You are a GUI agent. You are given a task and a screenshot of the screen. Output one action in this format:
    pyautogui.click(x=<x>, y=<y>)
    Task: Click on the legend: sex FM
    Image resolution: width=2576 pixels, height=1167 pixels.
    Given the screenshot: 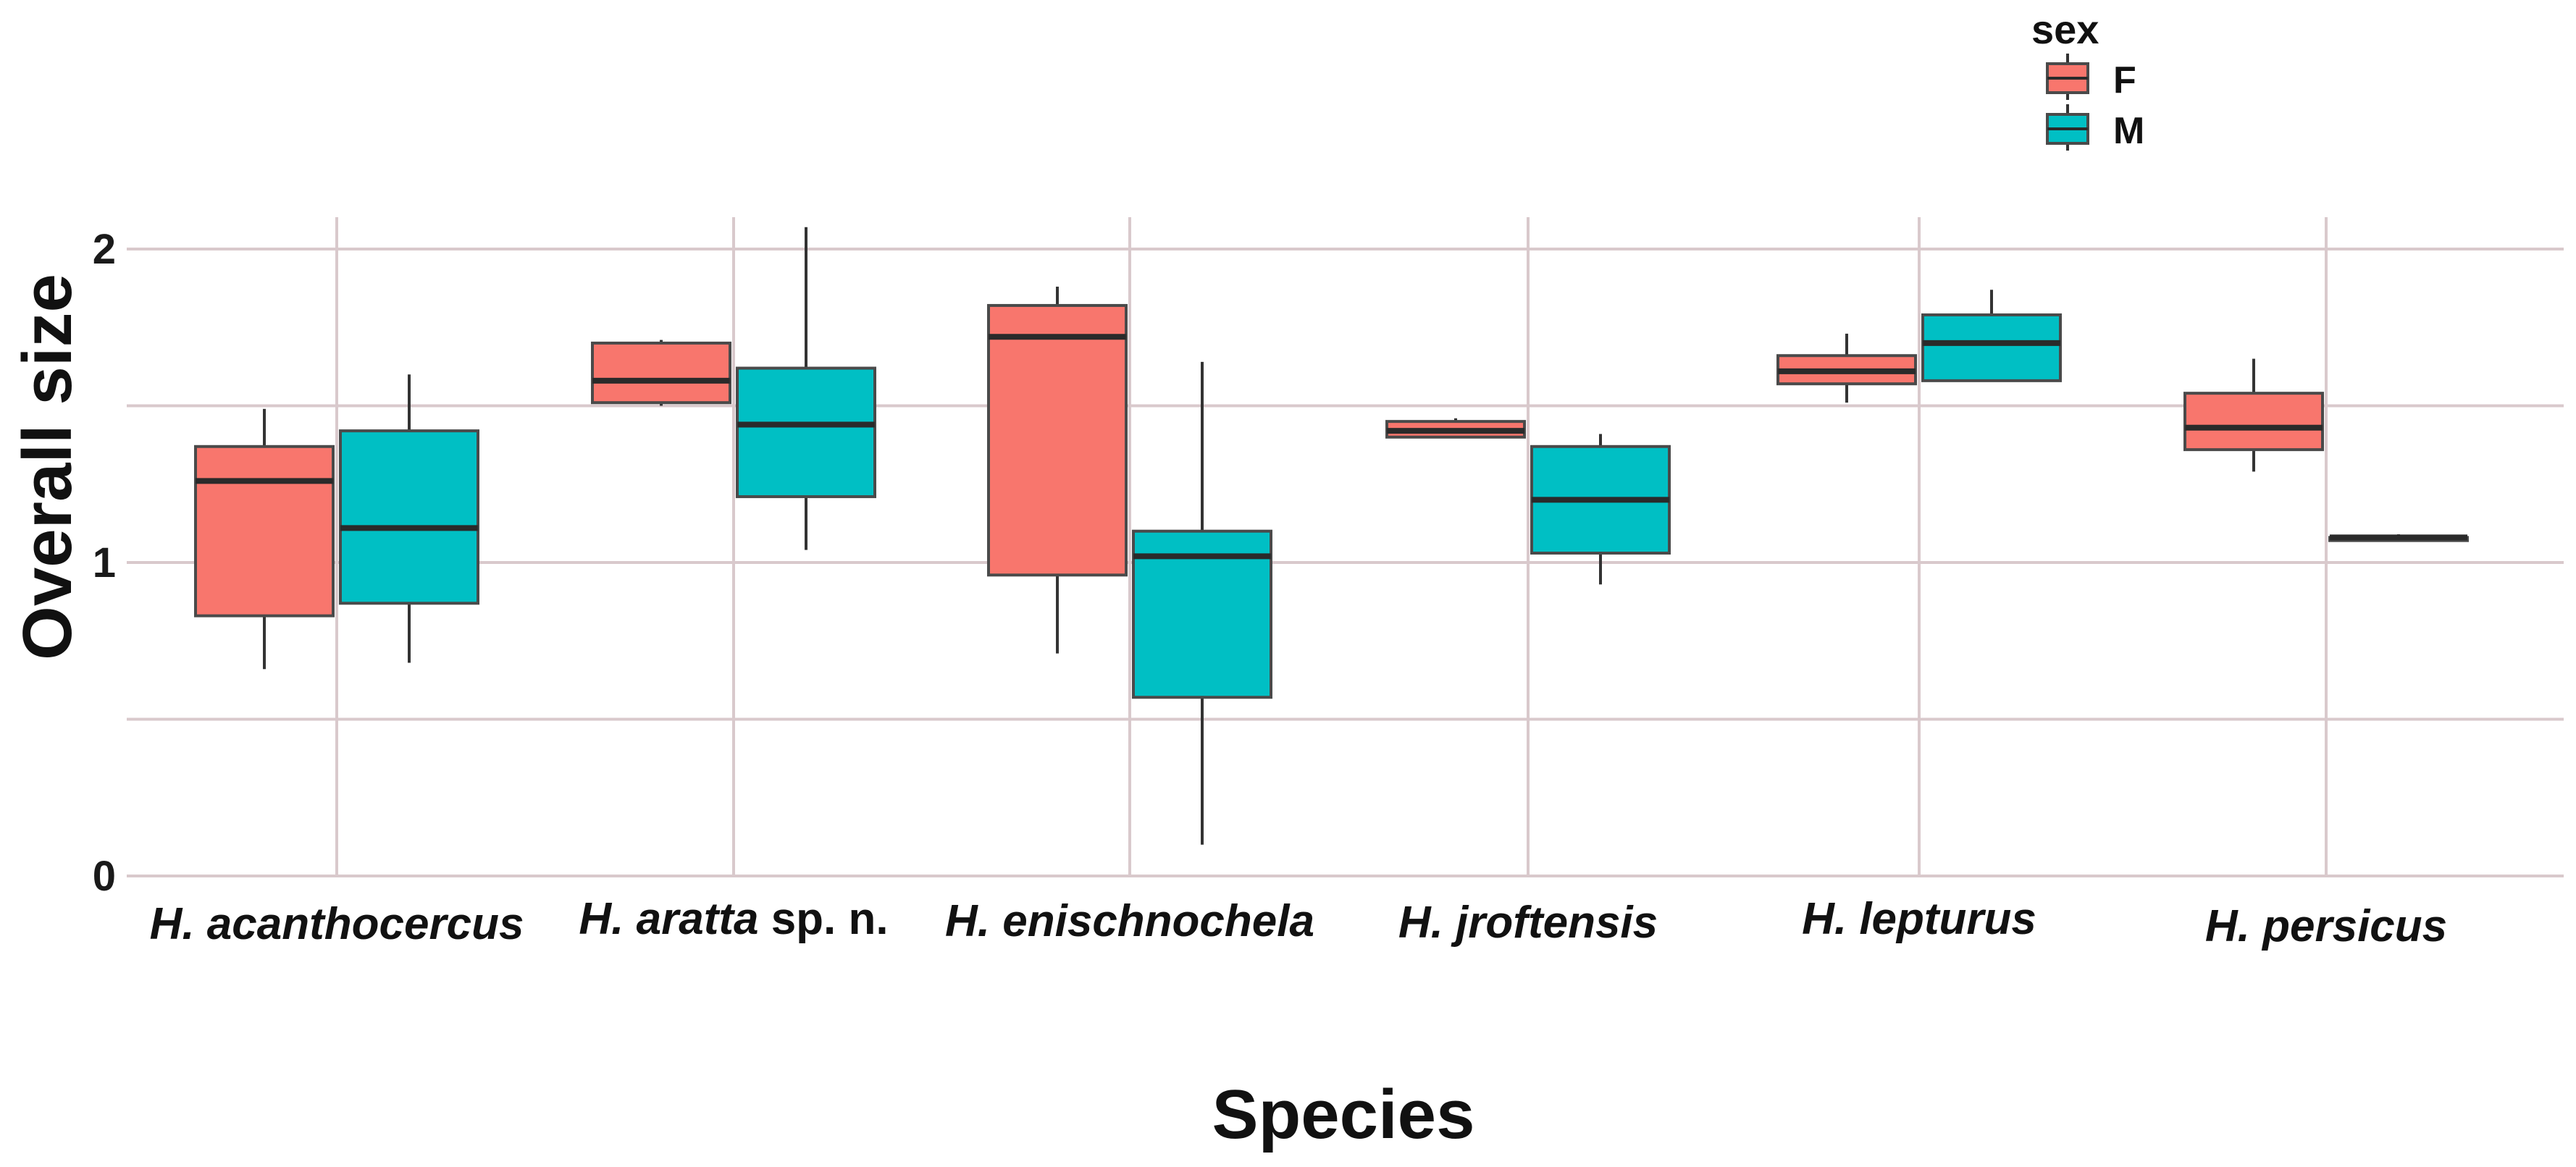 What is the action you would take?
    pyautogui.click(x=2087, y=79)
    